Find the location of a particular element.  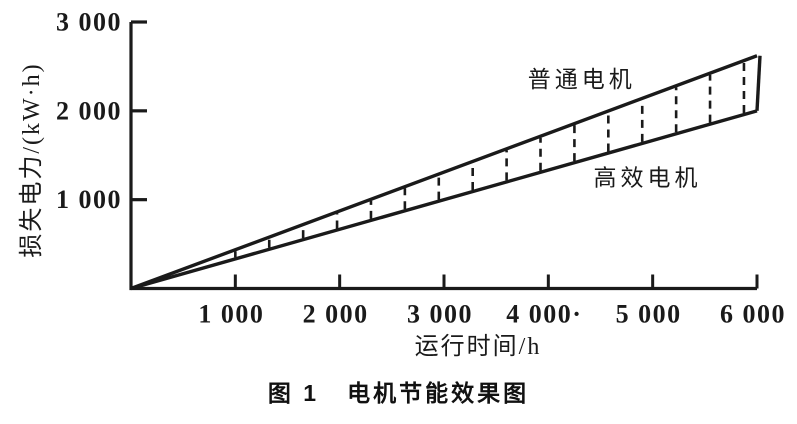

series-label-ordinary-motor: 普通电机 is located at coordinates (582, 79).